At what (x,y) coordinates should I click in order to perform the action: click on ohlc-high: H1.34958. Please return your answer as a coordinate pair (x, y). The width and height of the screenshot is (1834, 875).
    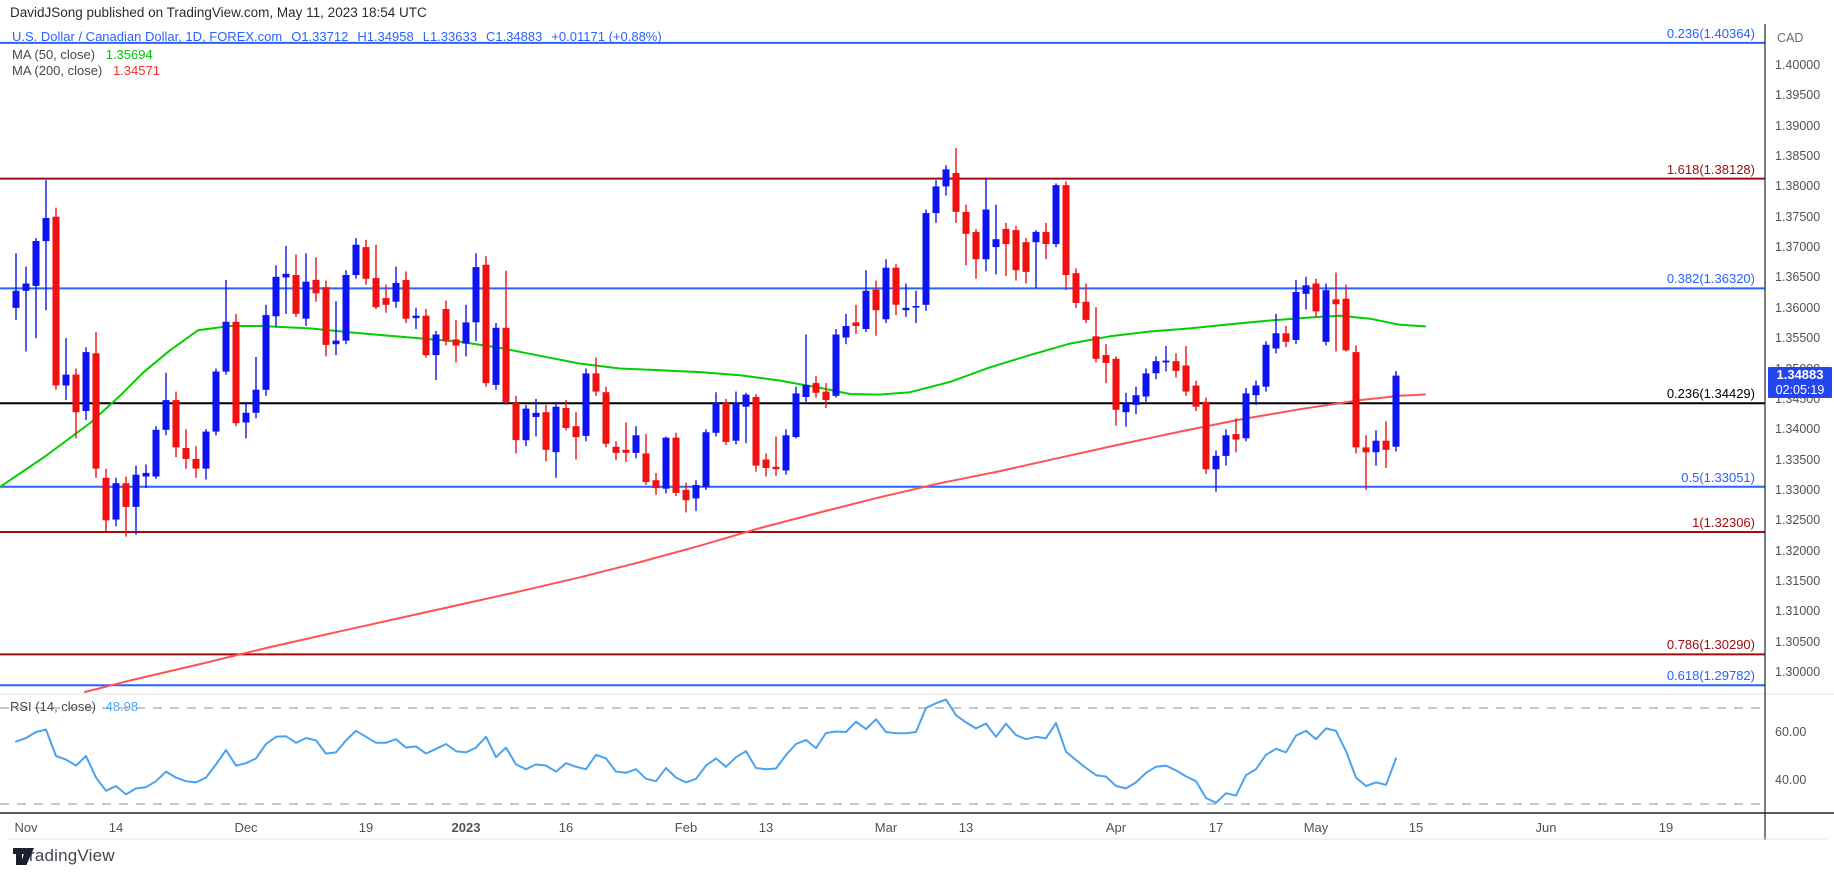
    Looking at the image, I should click on (385, 36).